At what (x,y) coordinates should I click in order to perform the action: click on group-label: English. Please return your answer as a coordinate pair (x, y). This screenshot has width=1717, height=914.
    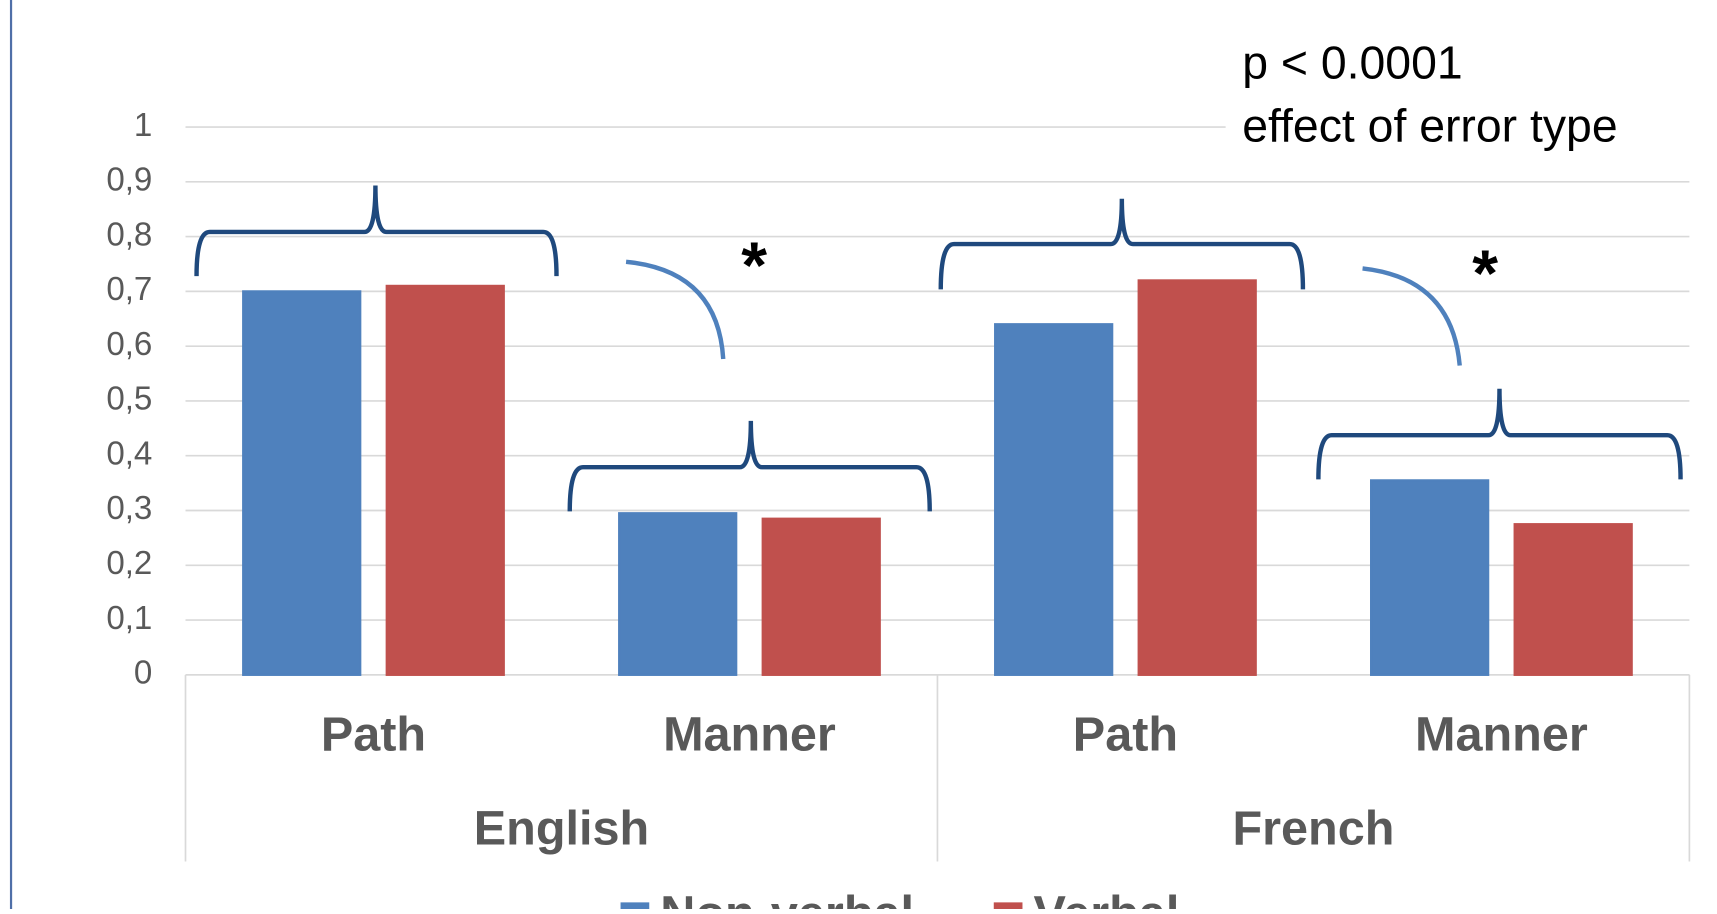
    Looking at the image, I should click on (561, 829).